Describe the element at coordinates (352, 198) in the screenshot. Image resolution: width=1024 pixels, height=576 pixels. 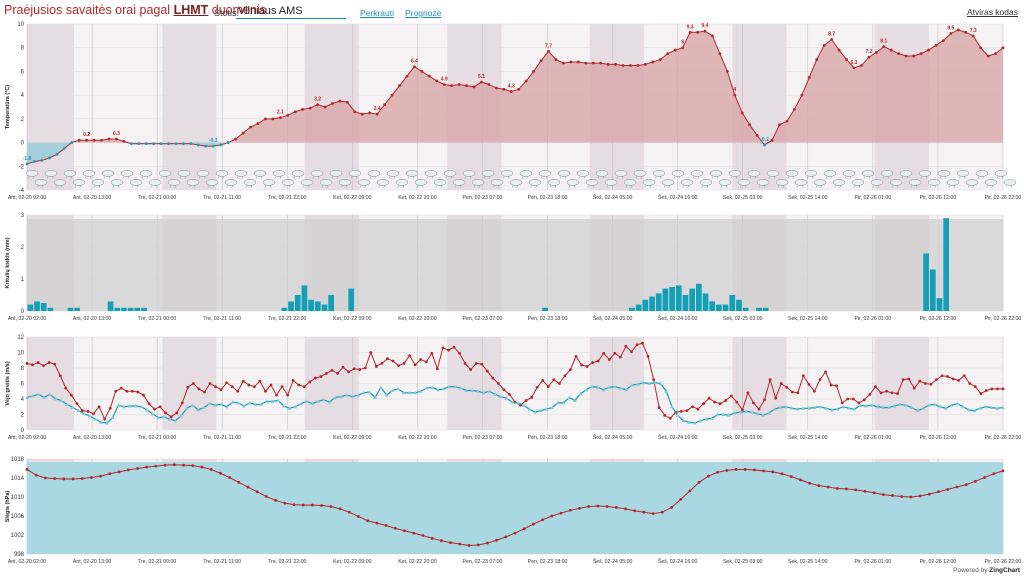
I see `x-tick-label: Ket, 02-22 09:00` at that location.